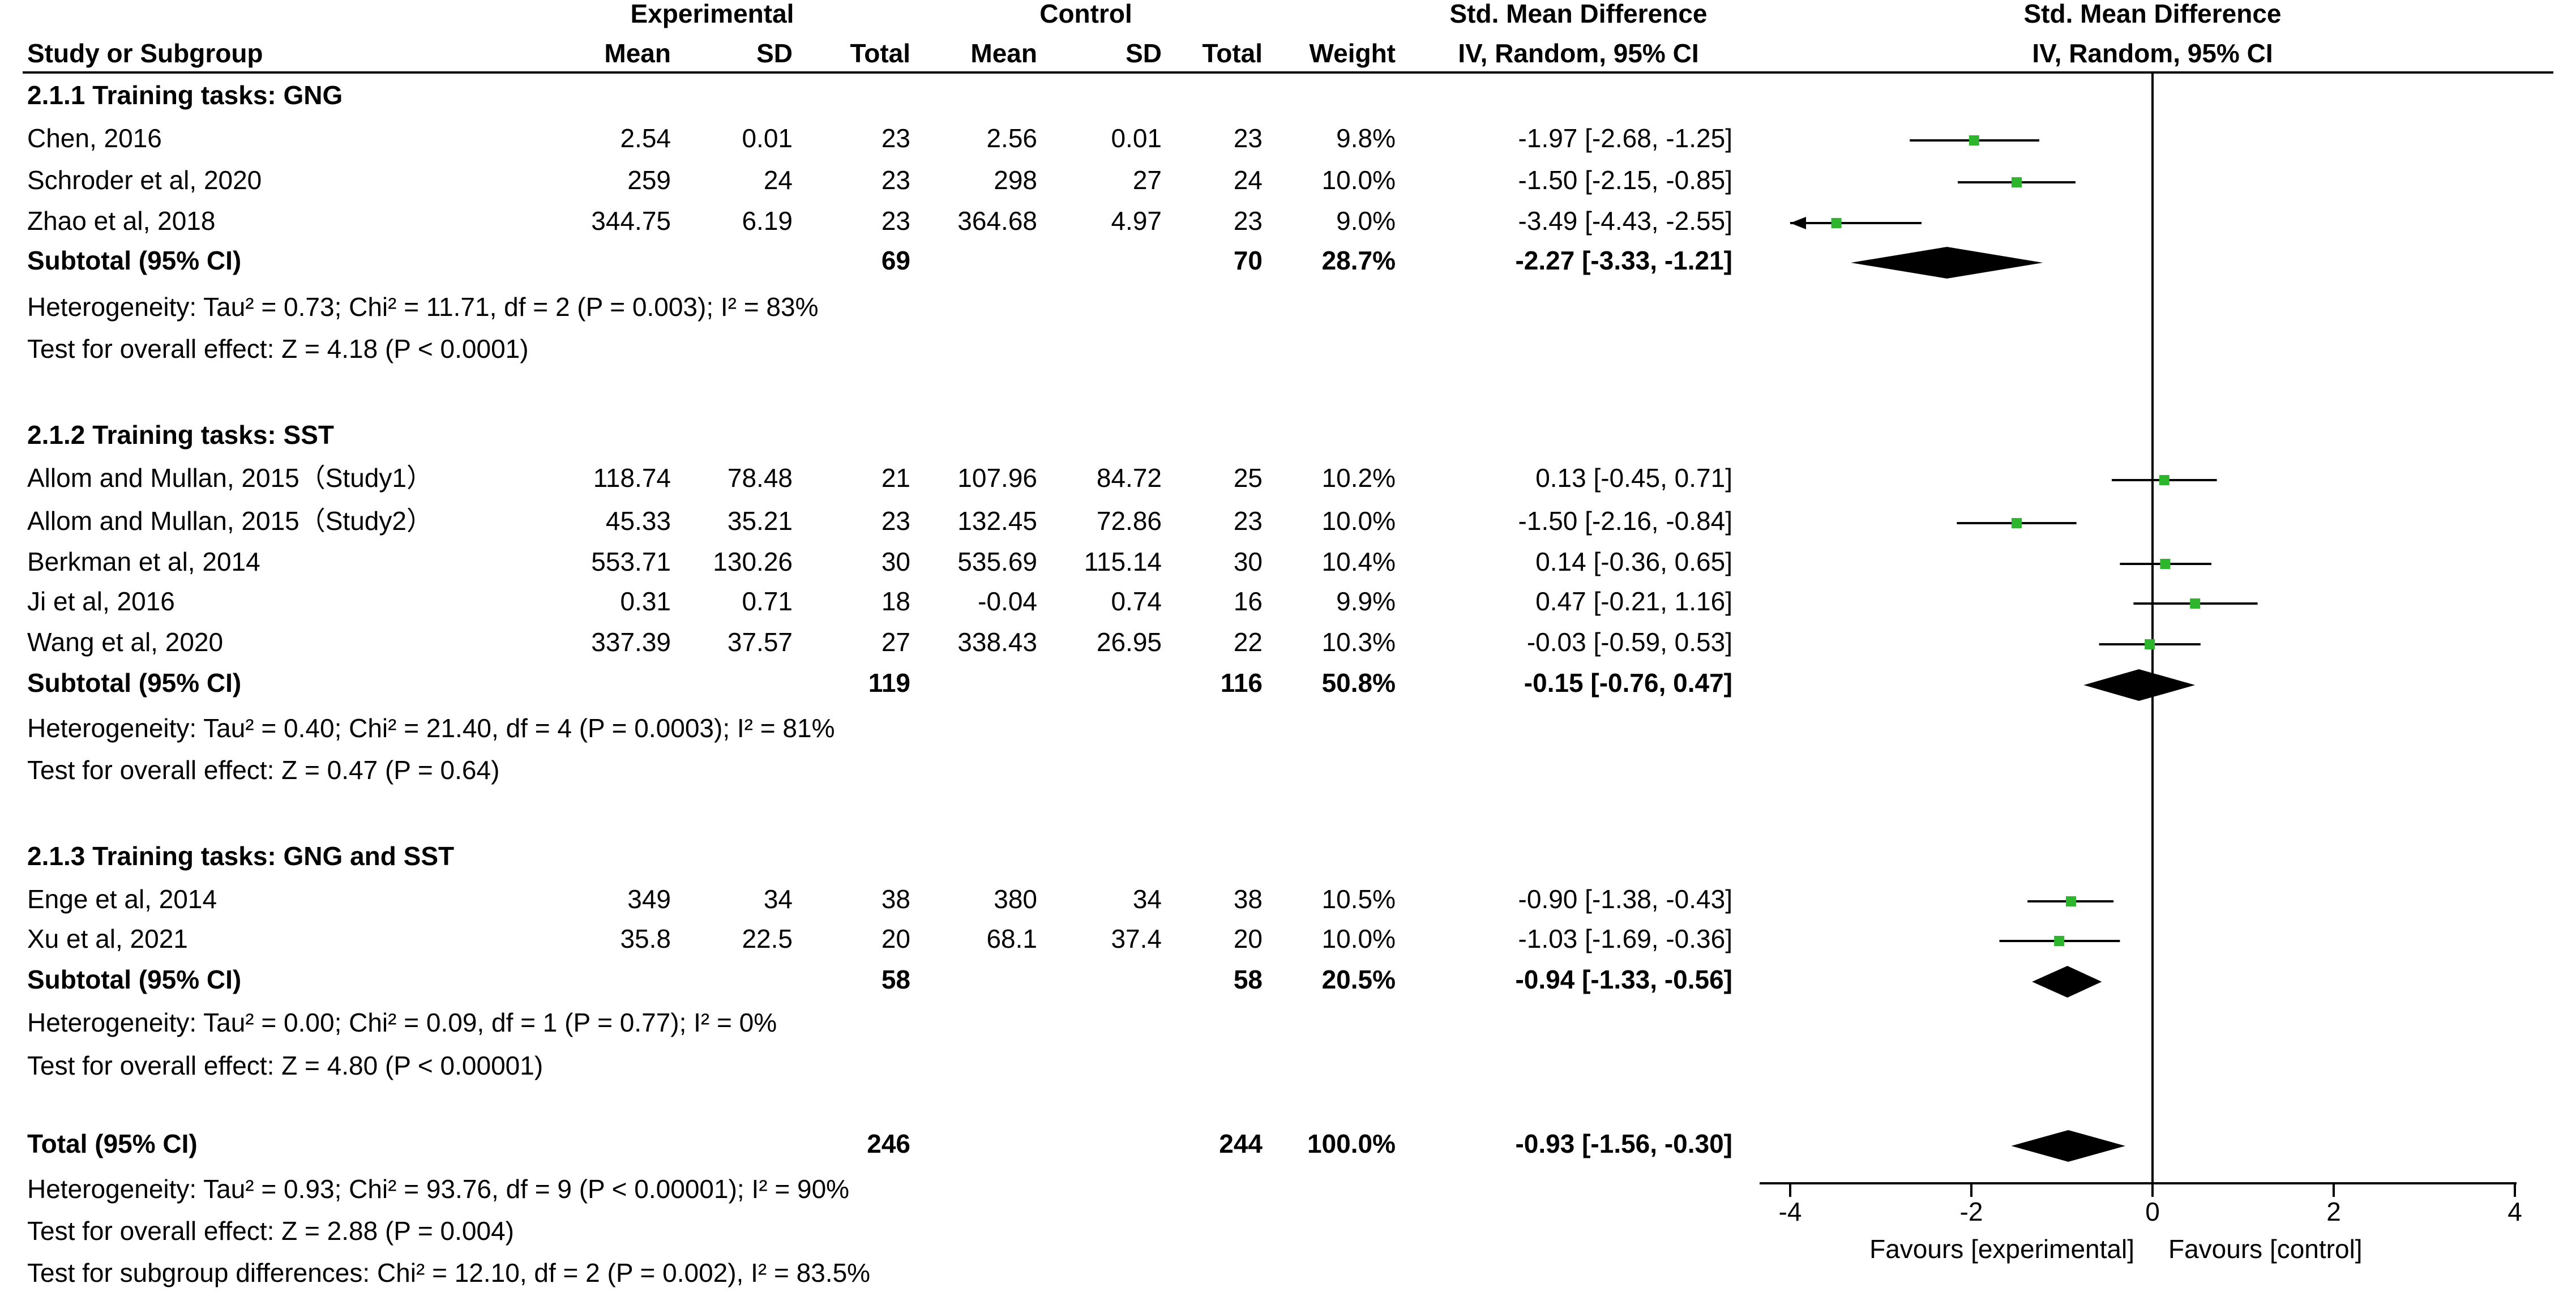 The height and width of the screenshot is (1292, 2576). Describe the element at coordinates (767, 221) in the screenshot. I see `study-exp-sd: 6.19` at that location.